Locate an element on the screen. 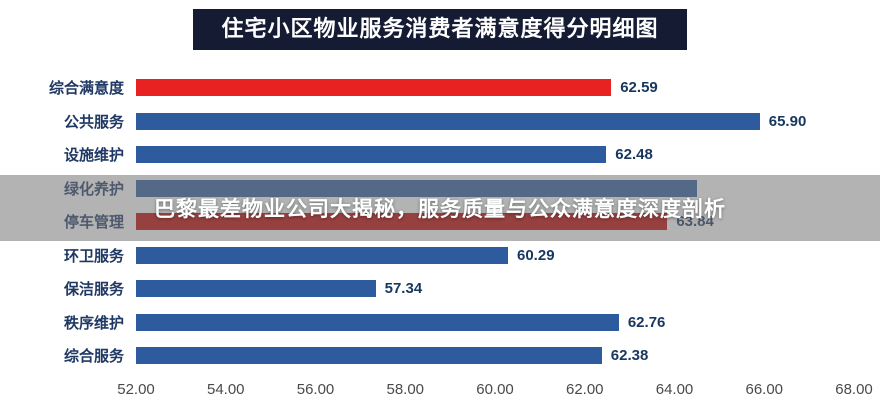 The width and height of the screenshot is (880, 409). bar-row: 秩序维护 62.76 is located at coordinates (430, 323).